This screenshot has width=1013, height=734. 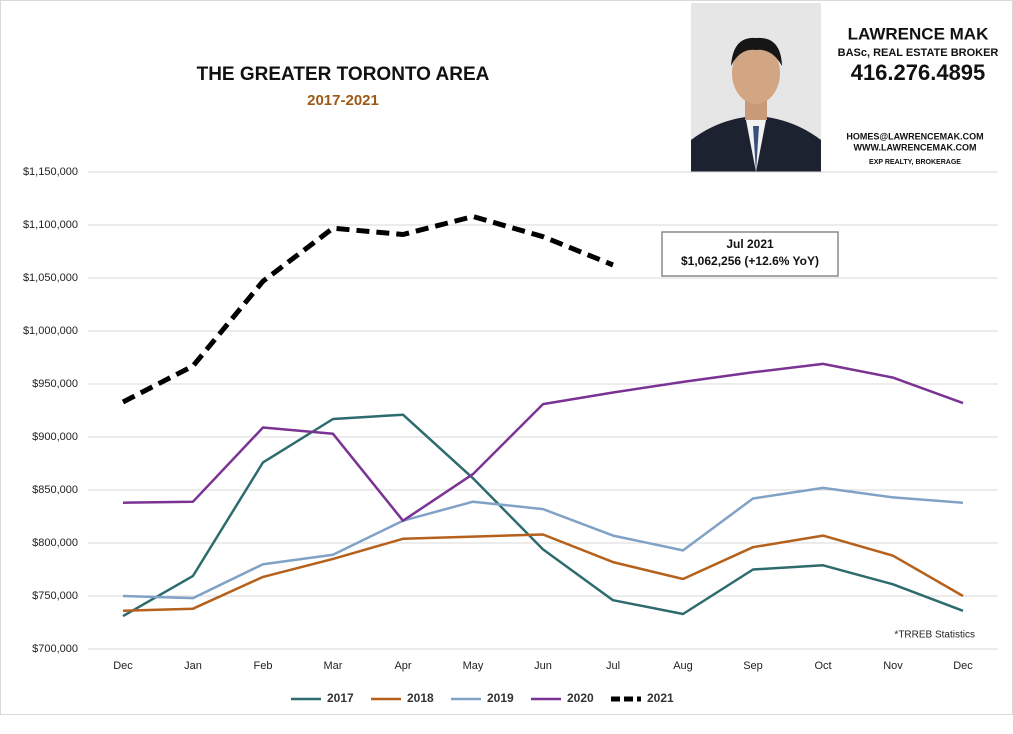 I want to click on y-tick-label: $1,000,000, so click(x=50, y=331).